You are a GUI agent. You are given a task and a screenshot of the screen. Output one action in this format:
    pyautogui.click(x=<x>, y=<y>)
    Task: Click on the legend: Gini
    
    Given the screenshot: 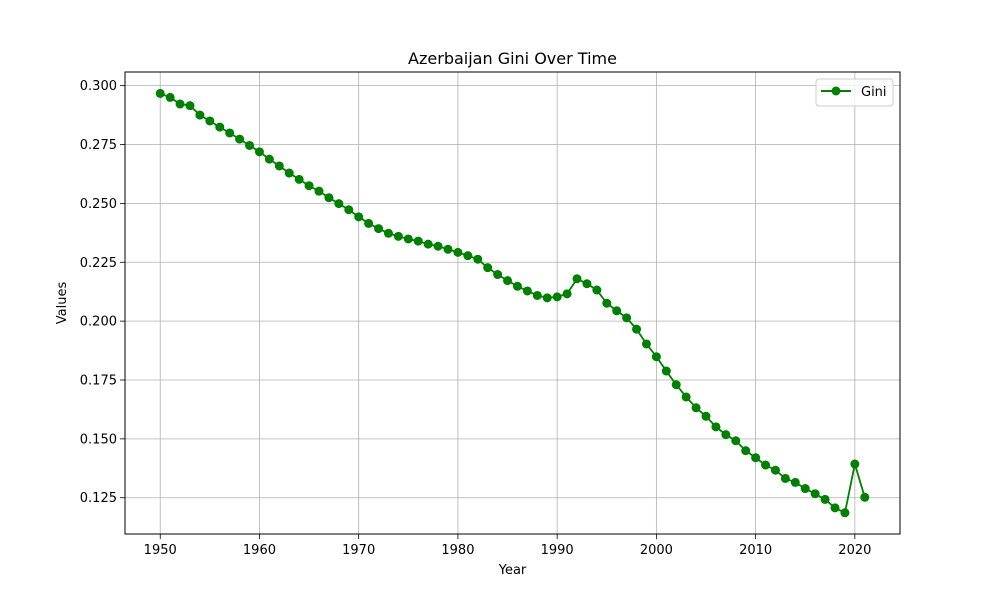 What is the action you would take?
    pyautogui.click(x=854, y=92)
    